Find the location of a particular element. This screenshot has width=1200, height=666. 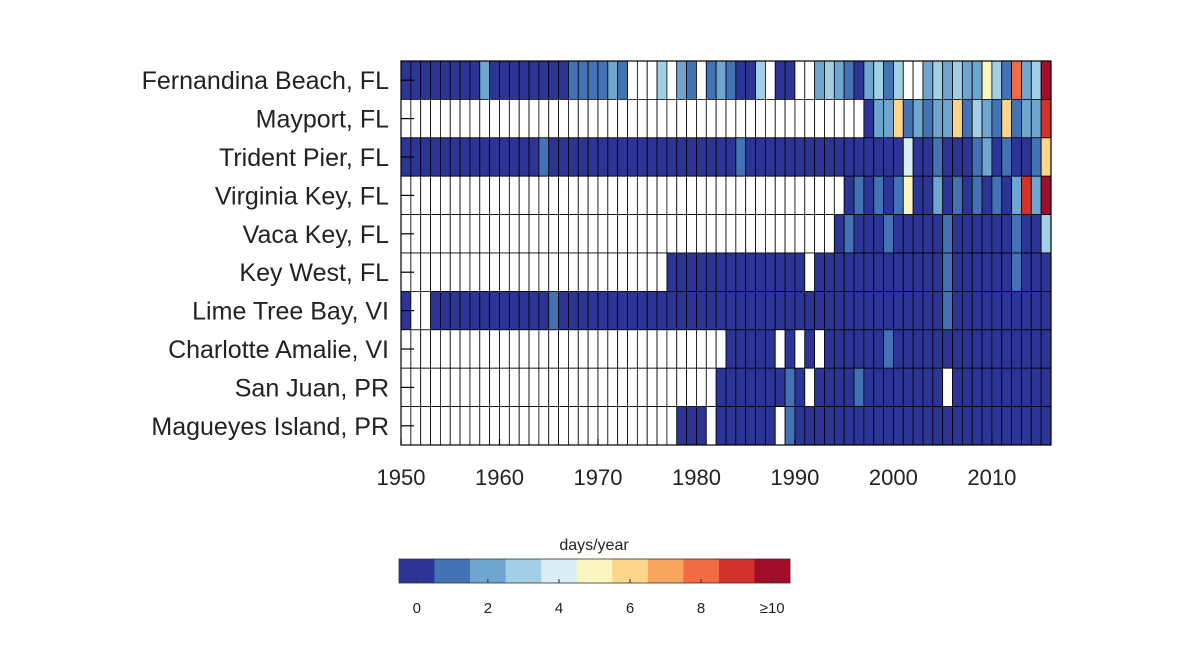

colorbar-segment is located at coordinates (594, 571).